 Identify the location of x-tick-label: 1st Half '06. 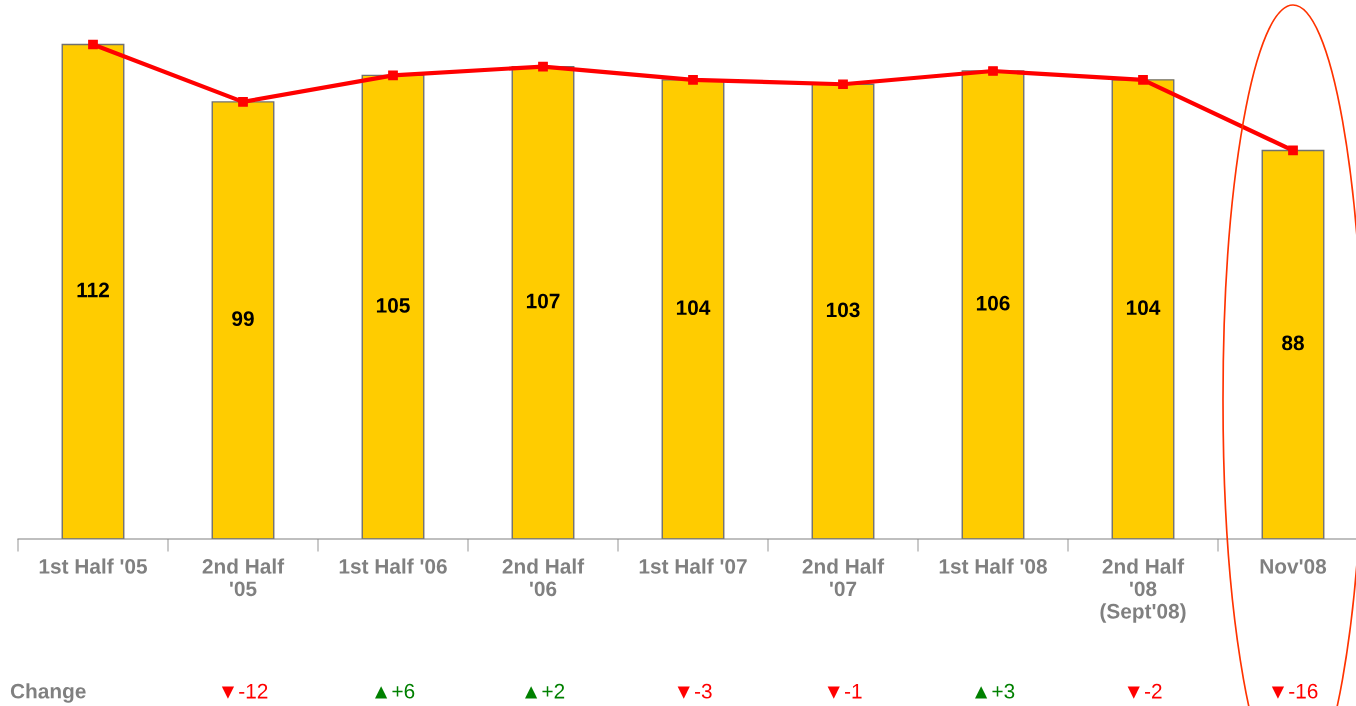
(393, 566).